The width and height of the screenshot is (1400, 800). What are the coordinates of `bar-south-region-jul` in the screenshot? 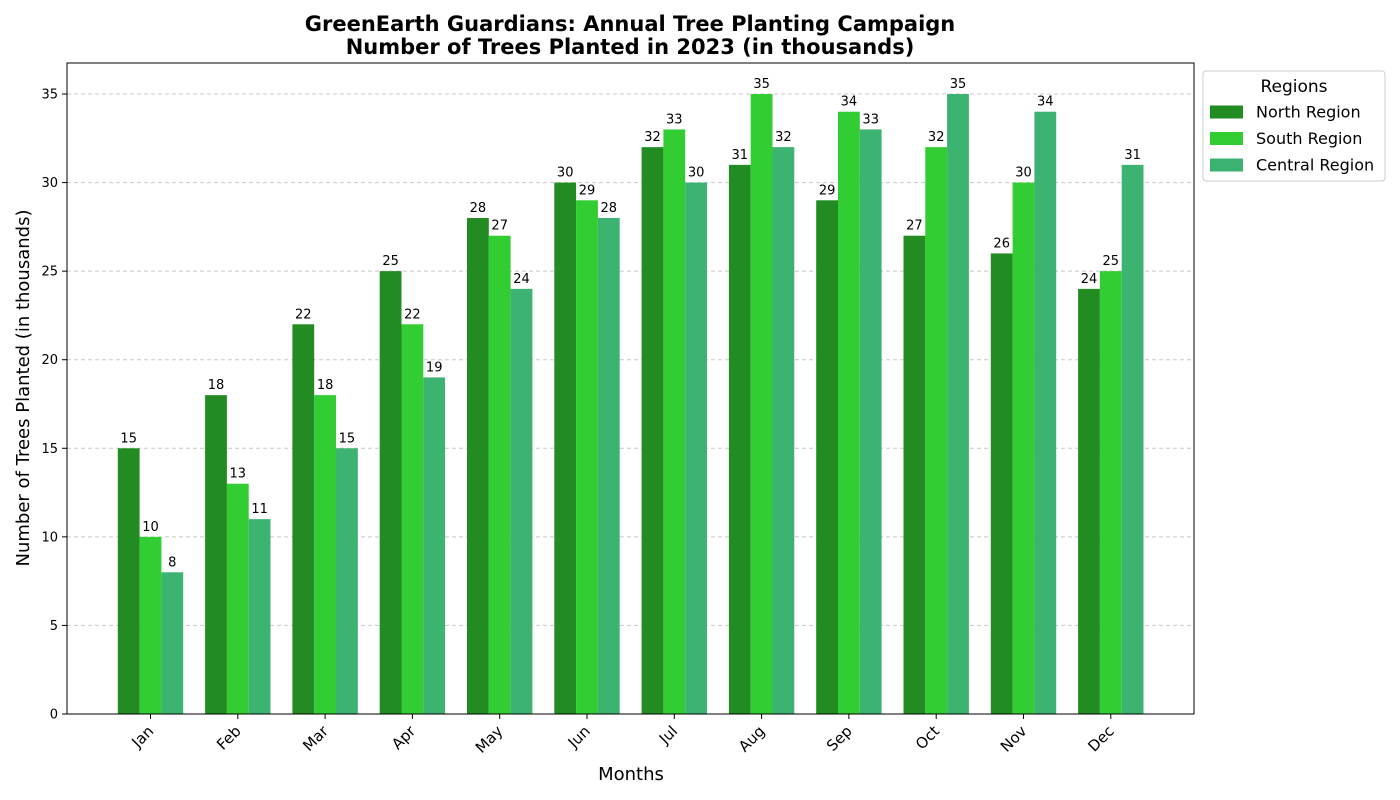 It's located at (674, 421).